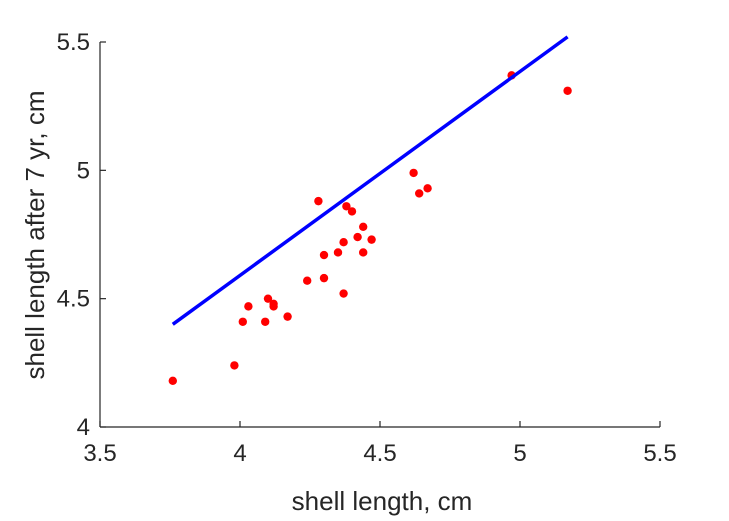 This screenshot has width=729, height=521. I want to click on y-axis-ticks: 4 4.5 5 5.5, so click(81, 235).